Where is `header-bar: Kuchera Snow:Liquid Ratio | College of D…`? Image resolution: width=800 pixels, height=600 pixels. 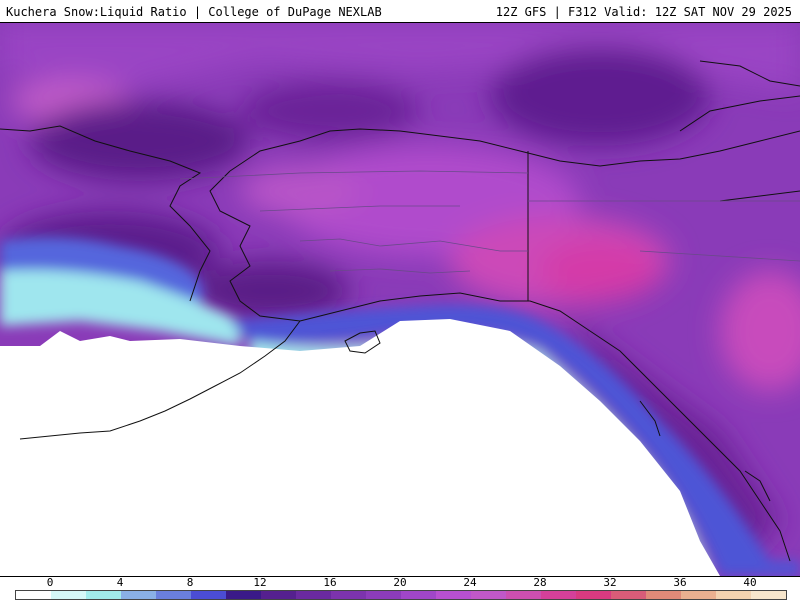
header-bar: Kuchera Snow:Liquid Ratio | College of D… is located at coordinates (400, 11).